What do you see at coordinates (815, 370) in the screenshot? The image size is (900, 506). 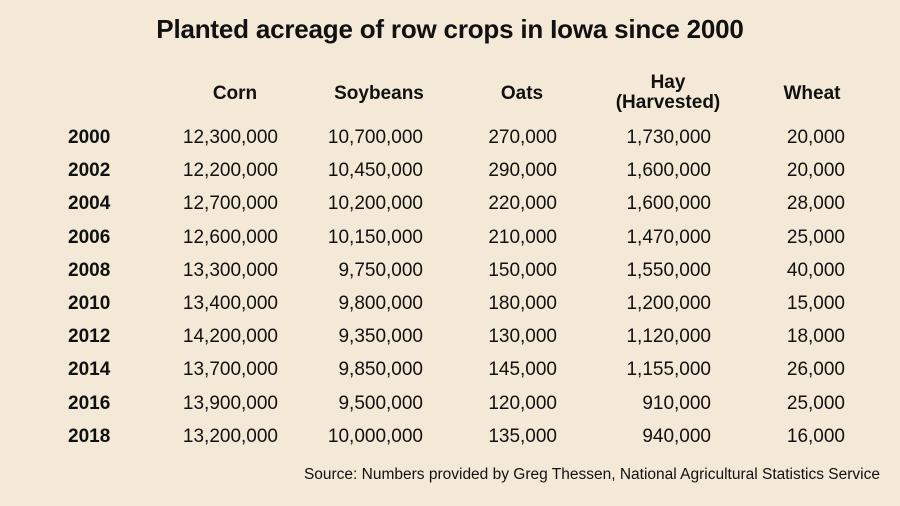 I see `table-cell: 26,000` at bounding box center [815, 370].